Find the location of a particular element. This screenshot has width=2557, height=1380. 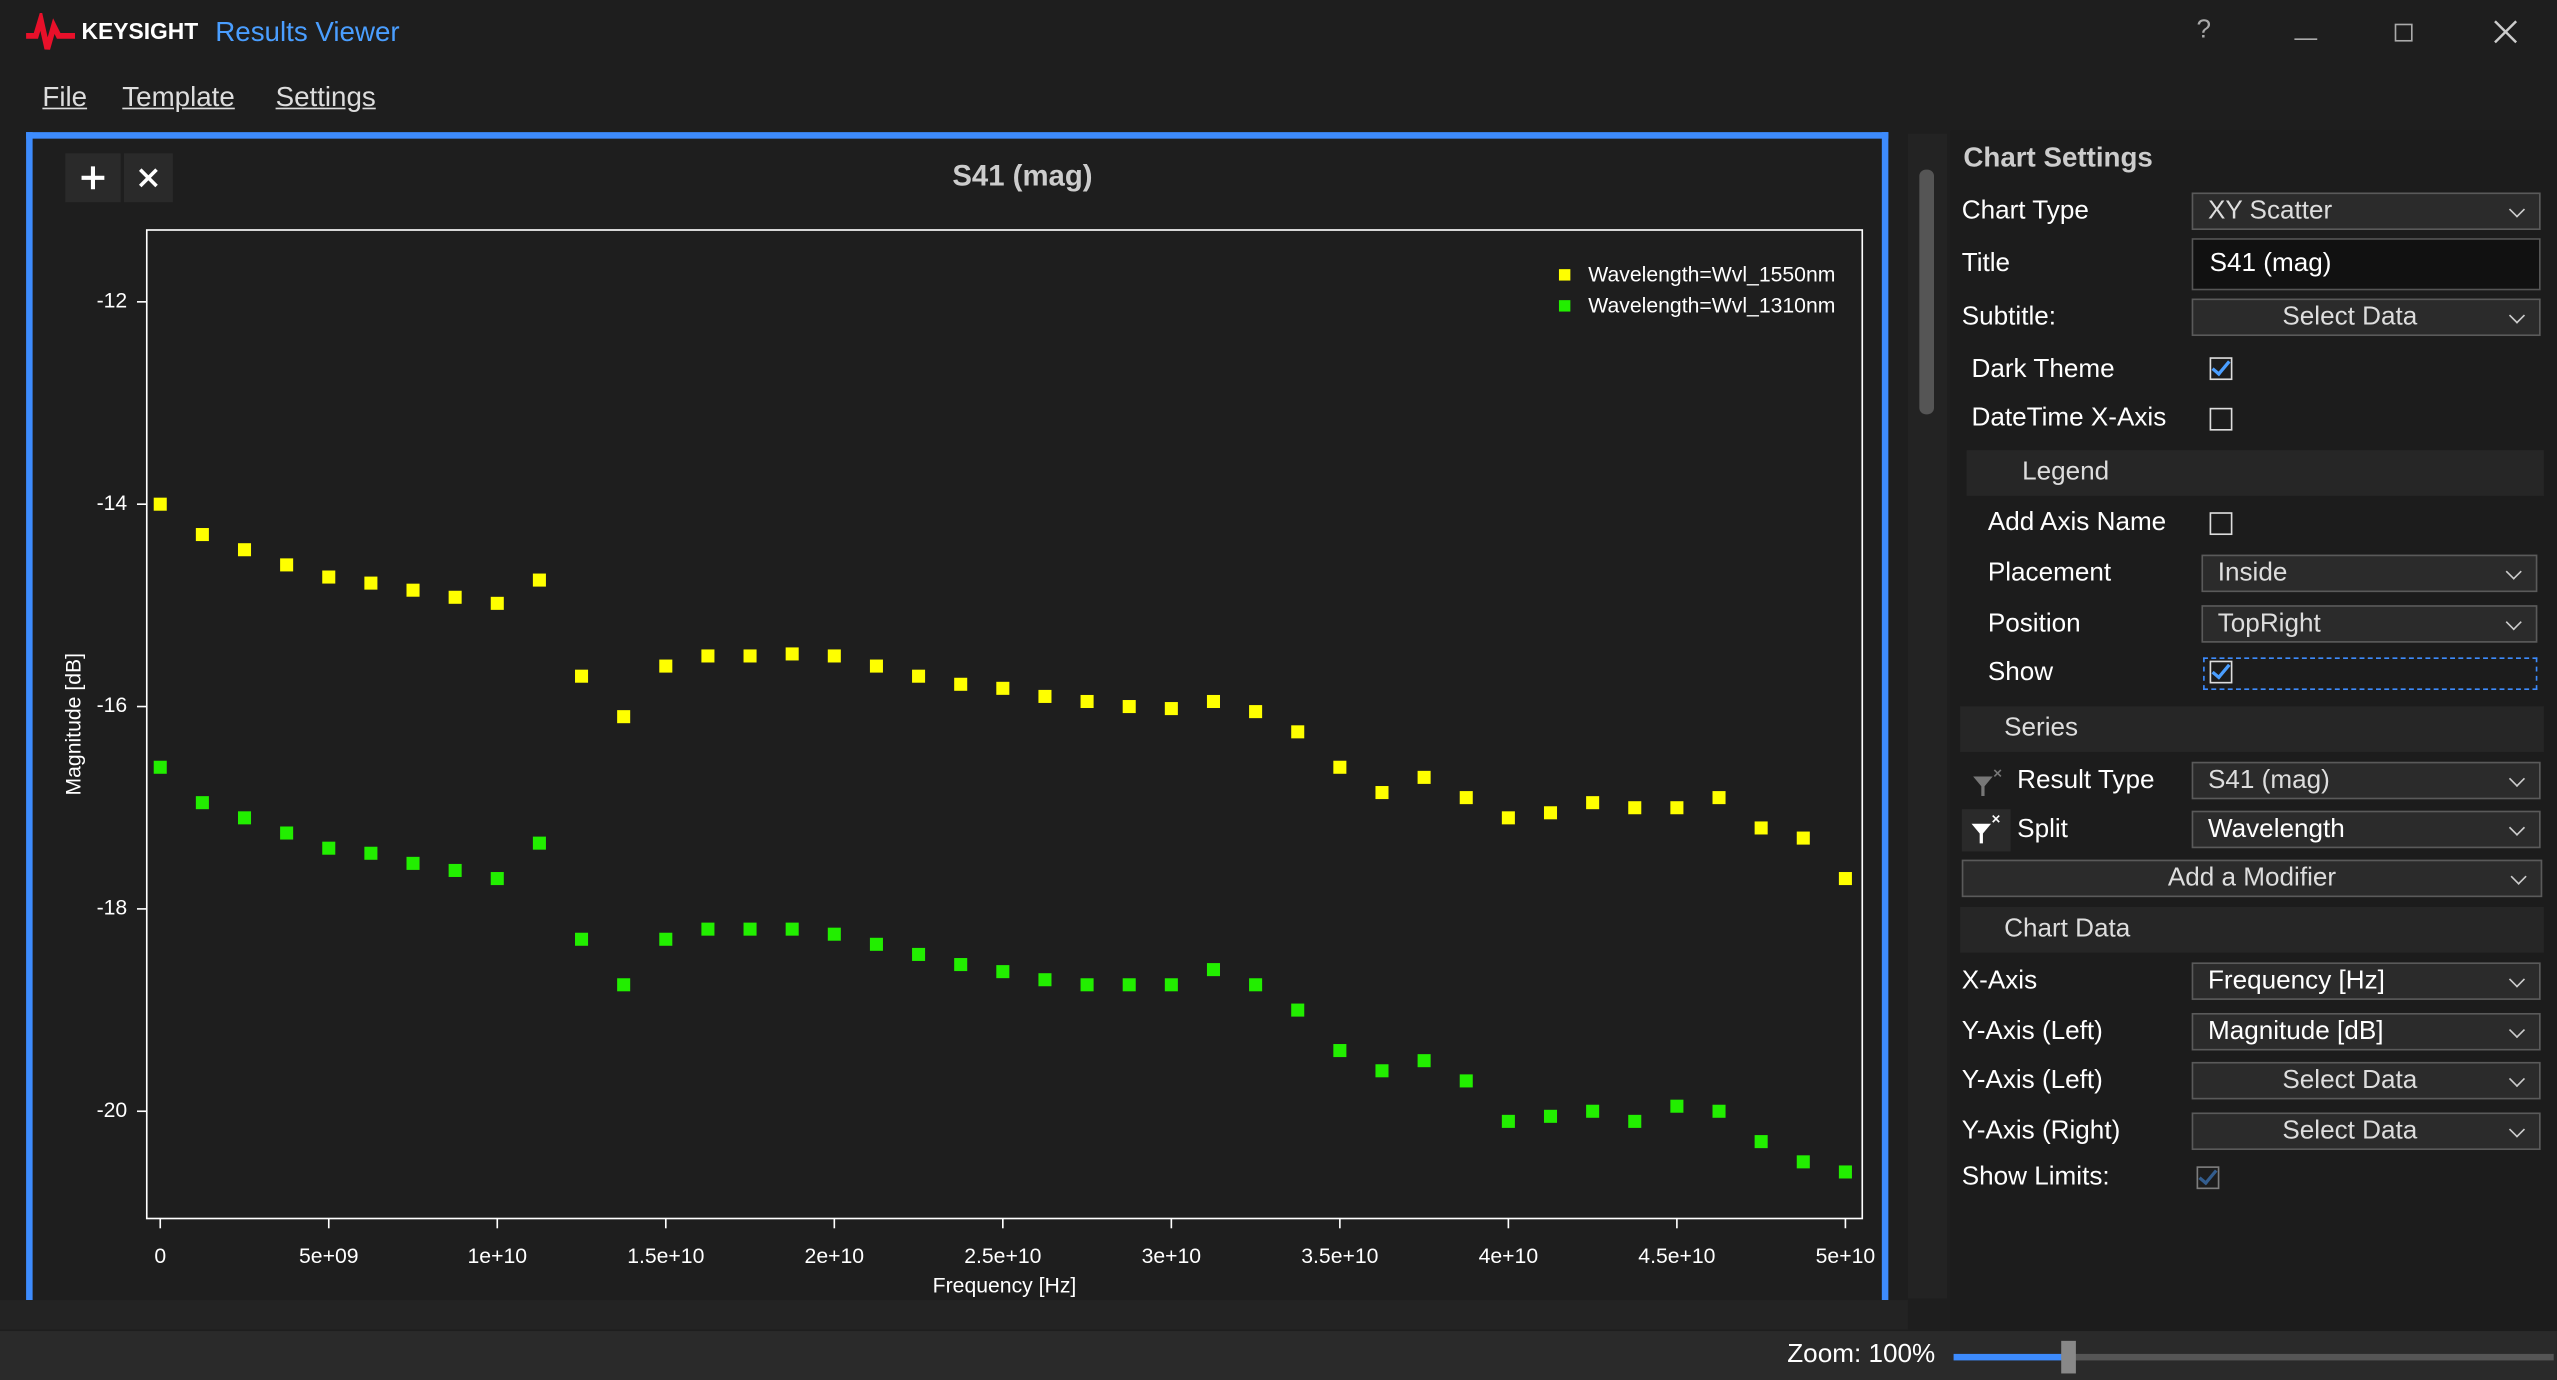

dropdown: Frequency [Hz] is located at coordinates (2366, 981).